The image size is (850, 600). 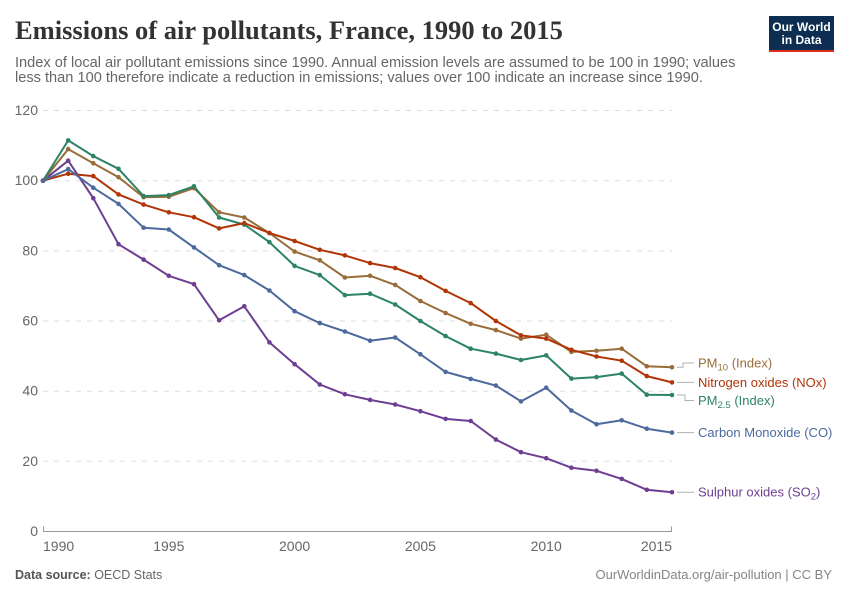 I want to click on svg-text: PM2.5 (Index), so click(x=736, y=402).